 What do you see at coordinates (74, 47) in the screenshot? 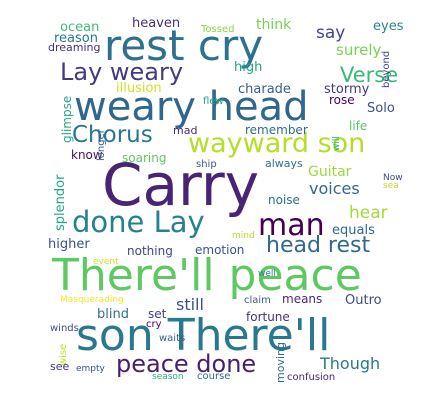
I see `word: dreaming` at bounding box center [74, 47].